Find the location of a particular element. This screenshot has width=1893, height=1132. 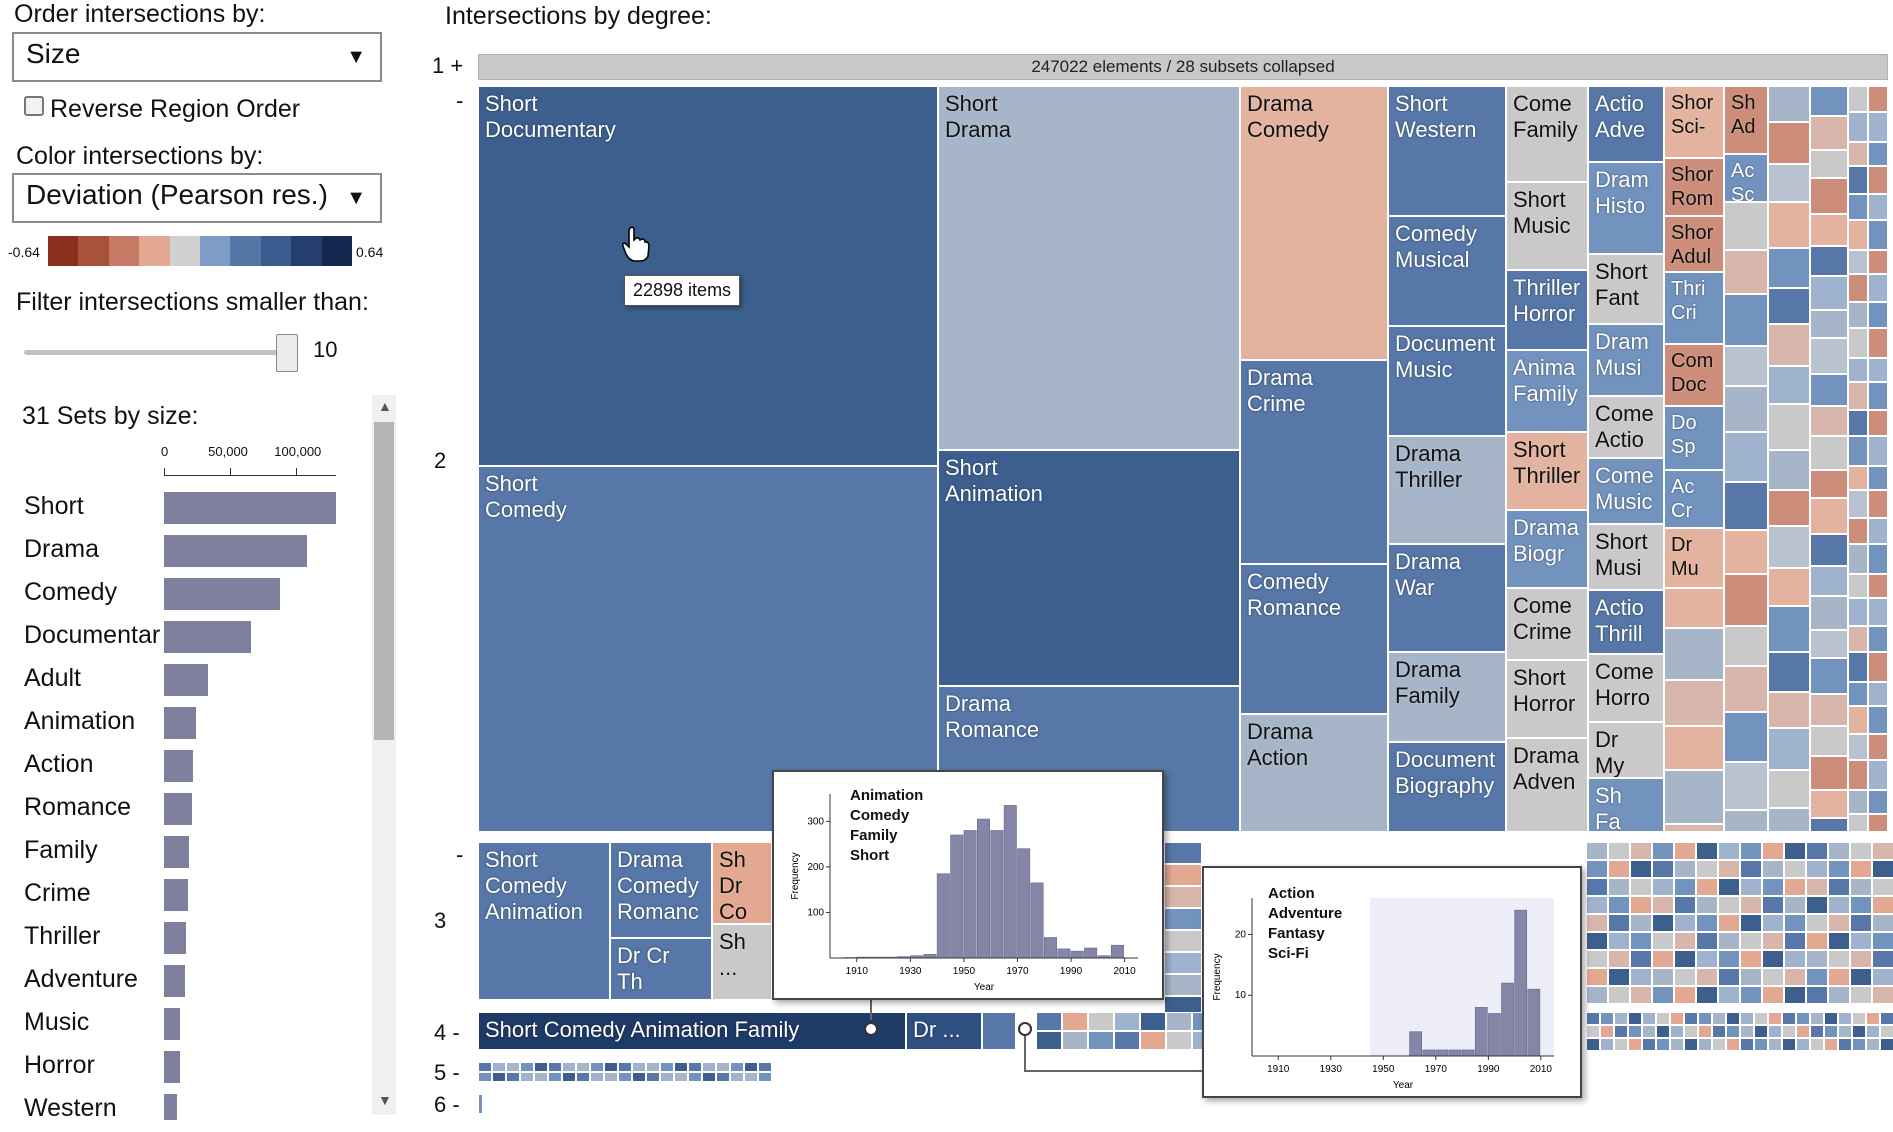

set-row: Romance is located at coordinates (185, 811).